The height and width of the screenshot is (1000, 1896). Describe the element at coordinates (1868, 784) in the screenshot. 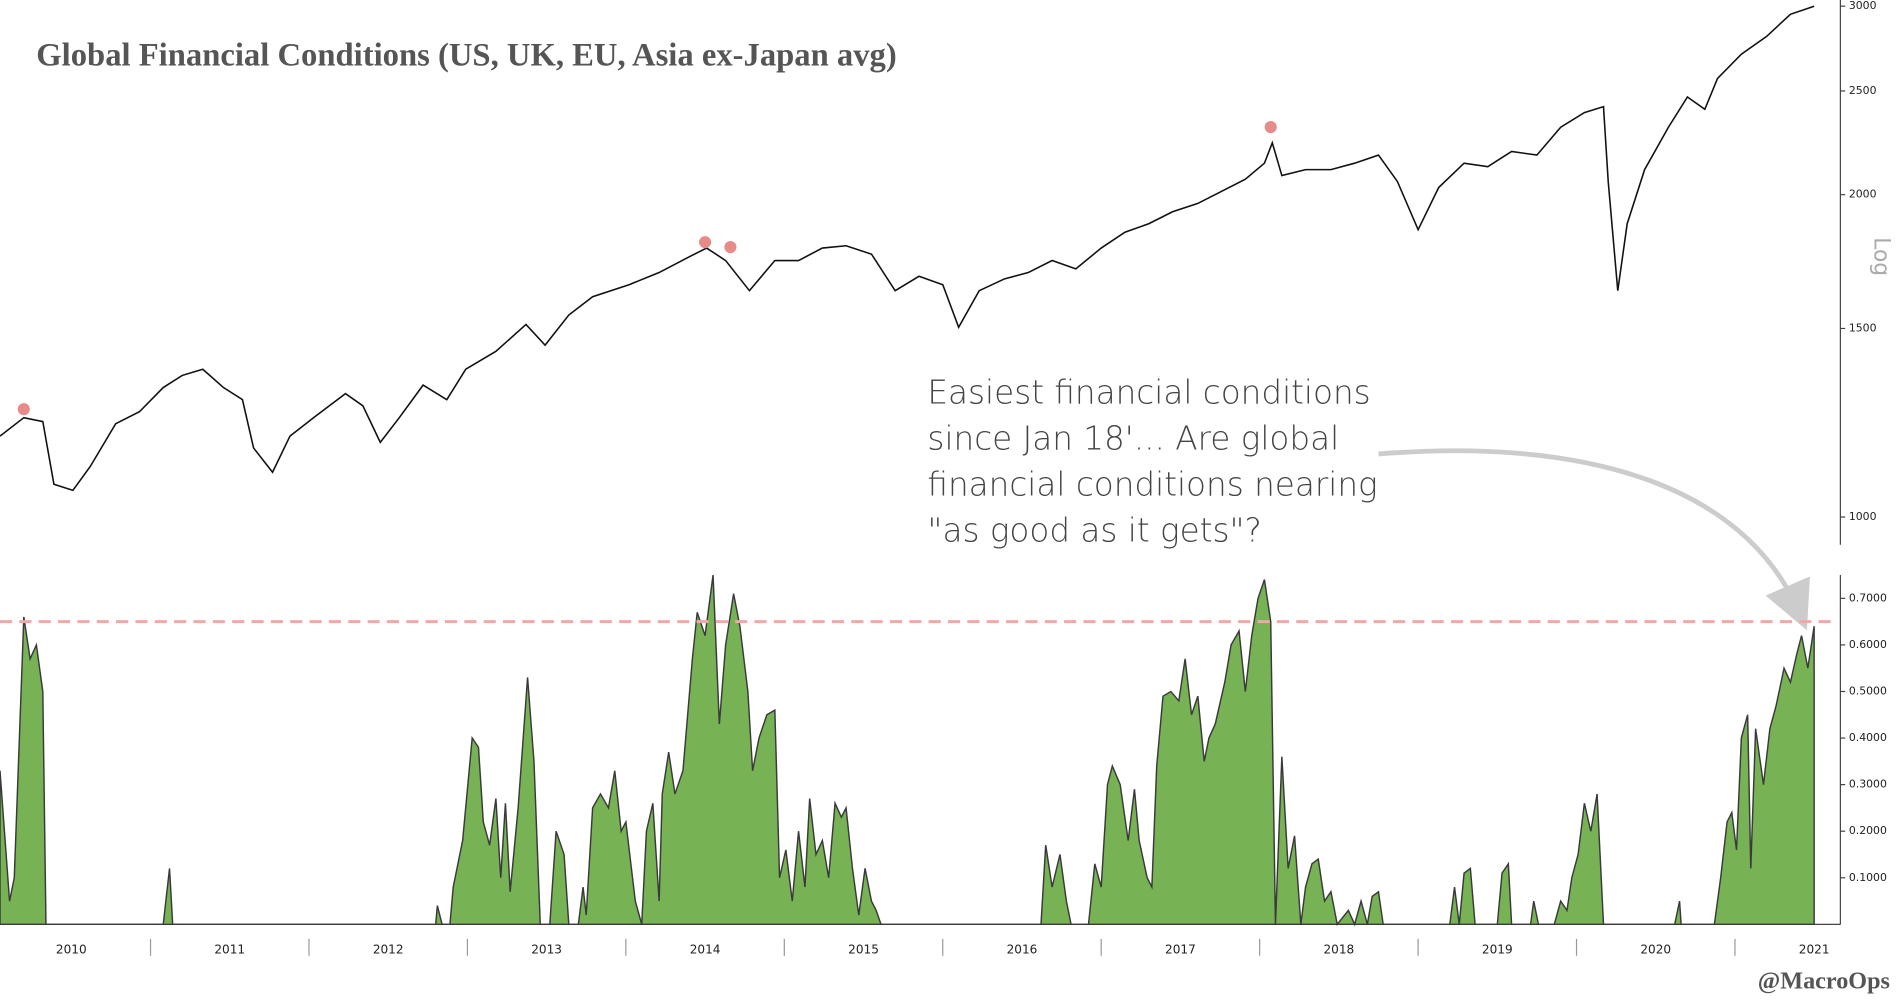

I see `y-tick-label: 0.3000` at that location.